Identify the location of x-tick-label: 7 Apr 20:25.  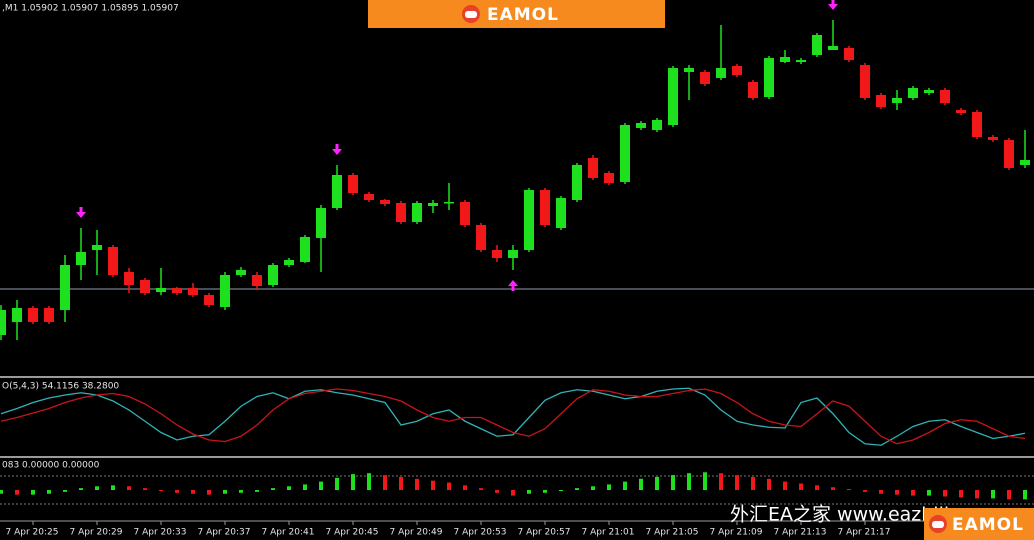
(32, 533).